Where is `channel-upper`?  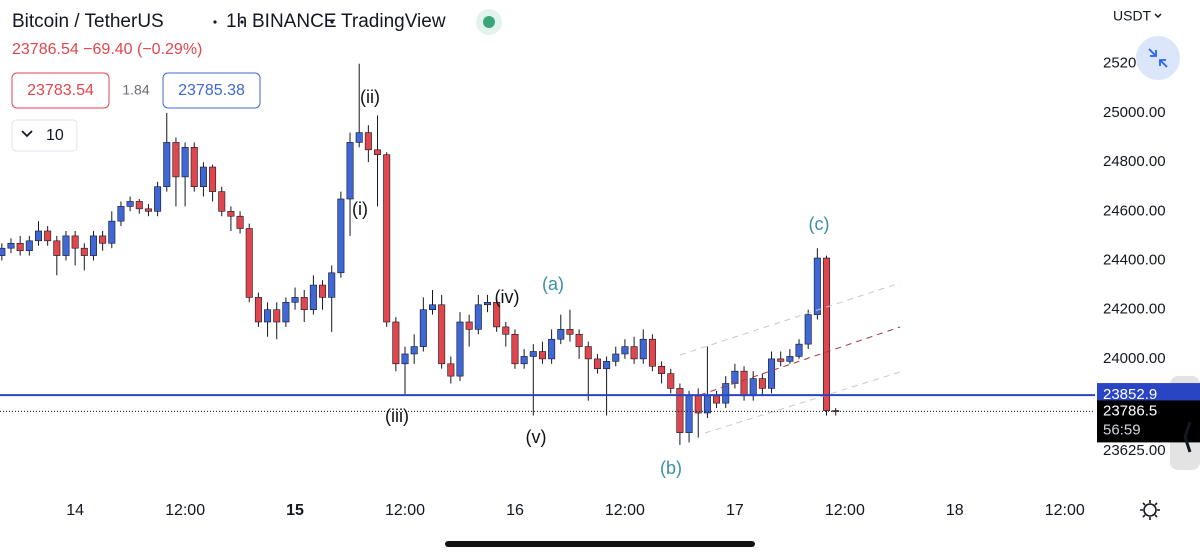
channel-upper is located at coordinates (790, 319).